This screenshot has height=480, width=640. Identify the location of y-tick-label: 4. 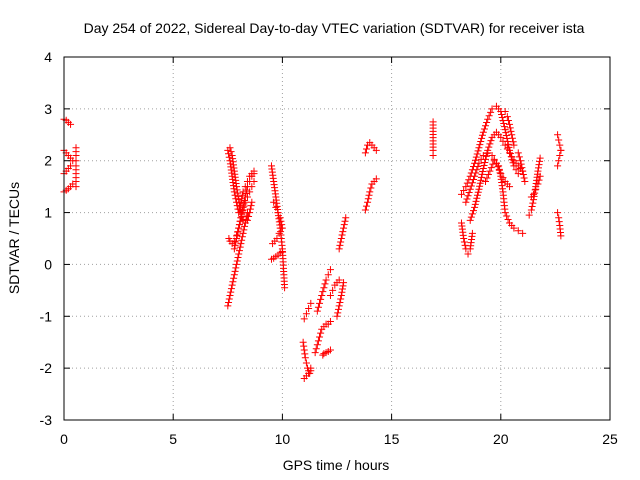
(48, 57).